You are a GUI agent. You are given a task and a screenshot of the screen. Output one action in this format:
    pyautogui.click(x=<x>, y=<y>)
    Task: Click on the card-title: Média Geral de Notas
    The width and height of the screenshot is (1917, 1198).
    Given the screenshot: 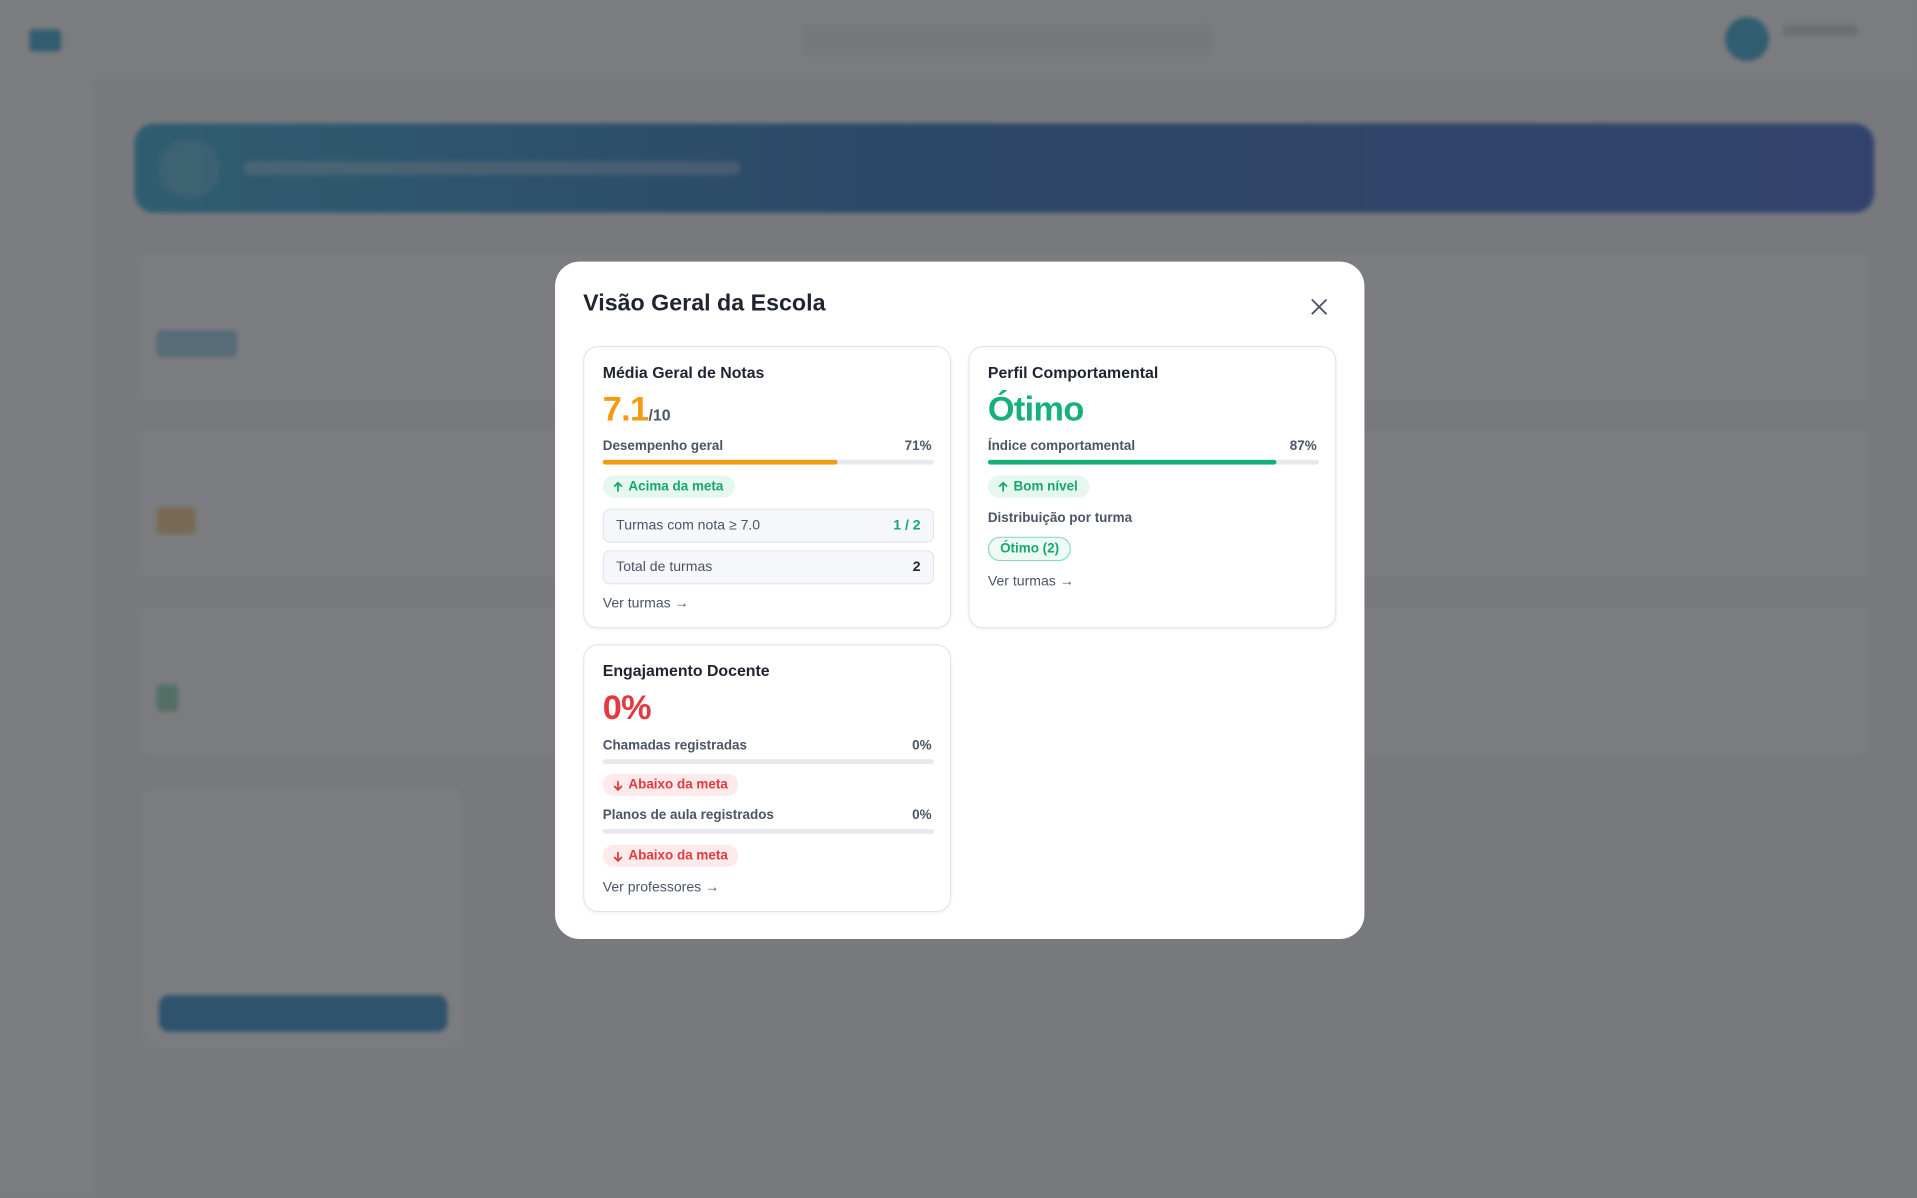 What is the action you would take?
    pyautogui.click(x=683, y=372)
    